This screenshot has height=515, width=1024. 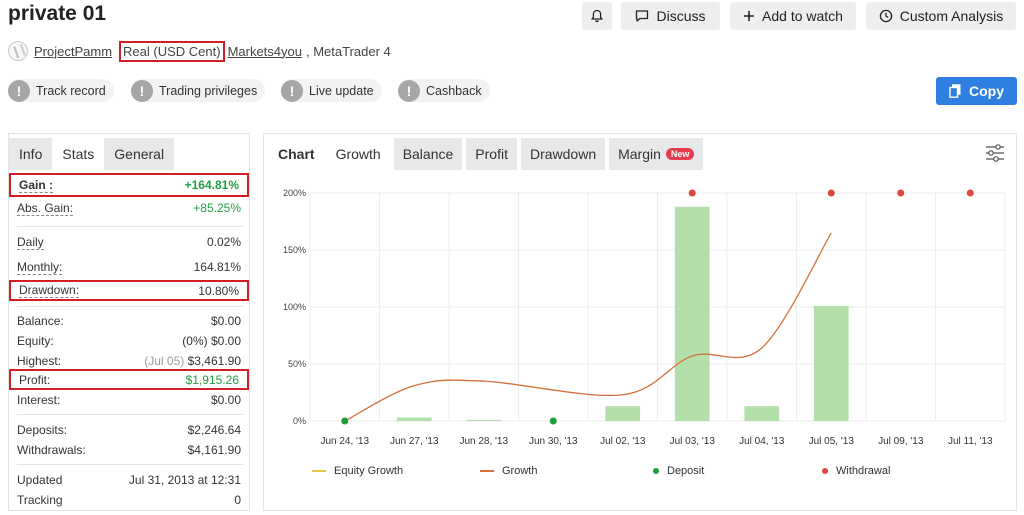 I want to click on stat-profit: Profit: $1,915.26, so click(x=129, y=379).